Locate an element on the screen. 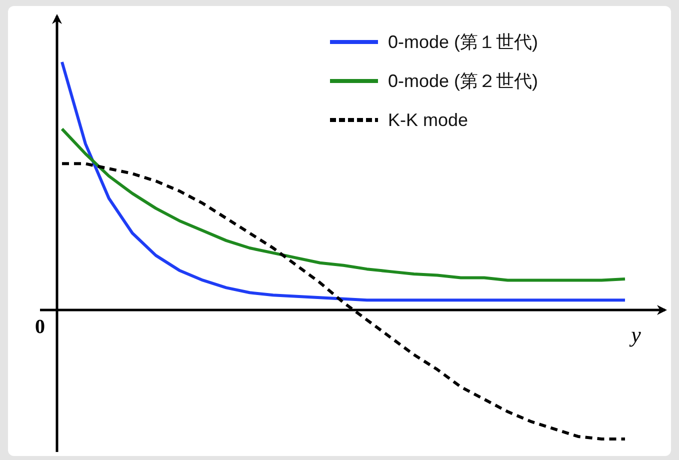 The width and height of the screenshot is (679, 460). xlabel: y is located at coordinates (636, 334).